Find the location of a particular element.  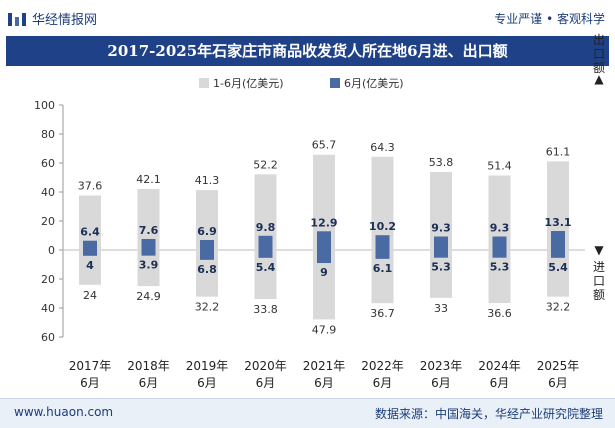

logo-icon is located at coordinates (17, 19).